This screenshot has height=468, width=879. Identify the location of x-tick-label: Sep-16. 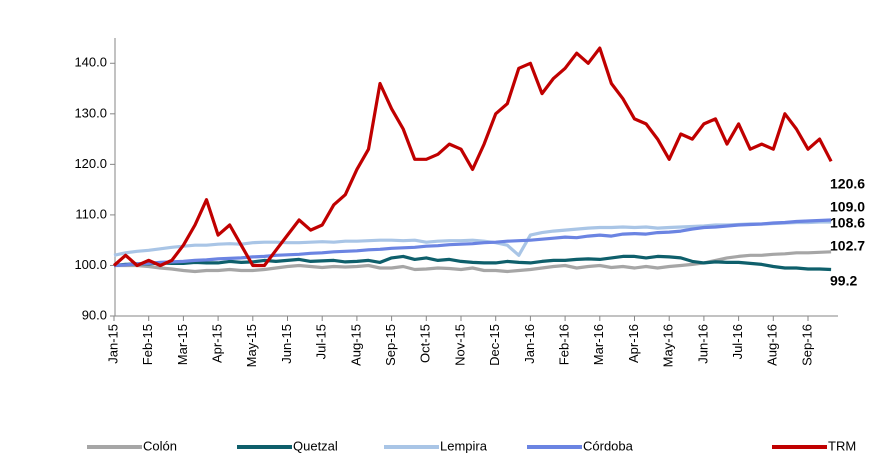
(806, 345).